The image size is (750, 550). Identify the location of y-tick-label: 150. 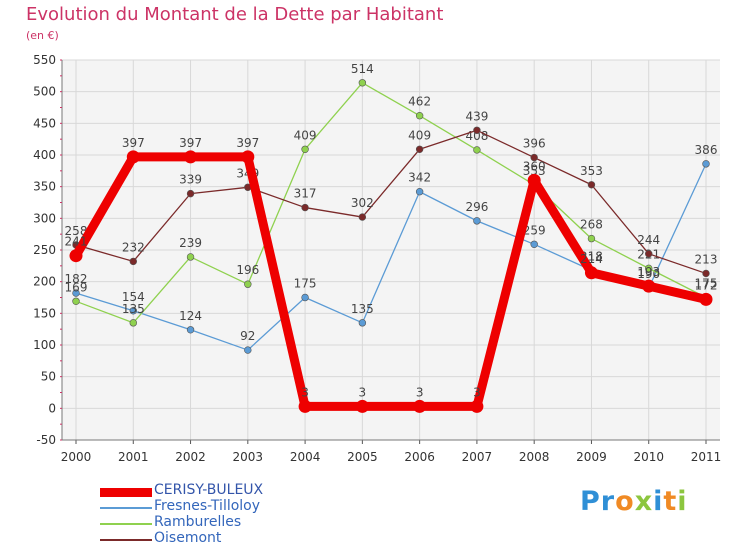
(44, 313).